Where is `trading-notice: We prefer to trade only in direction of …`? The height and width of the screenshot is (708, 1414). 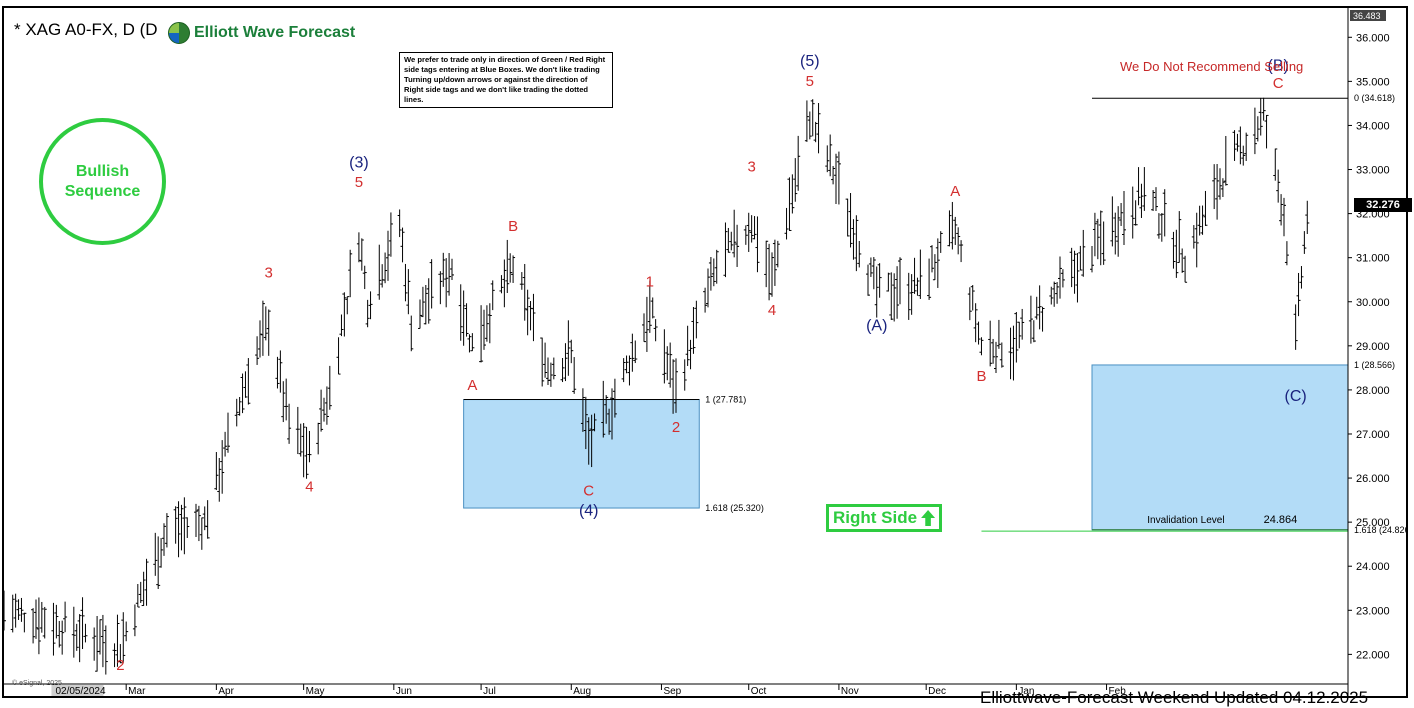 trading-notice: We prefer to trade only in direction of … is located at coordinates (506, 80).